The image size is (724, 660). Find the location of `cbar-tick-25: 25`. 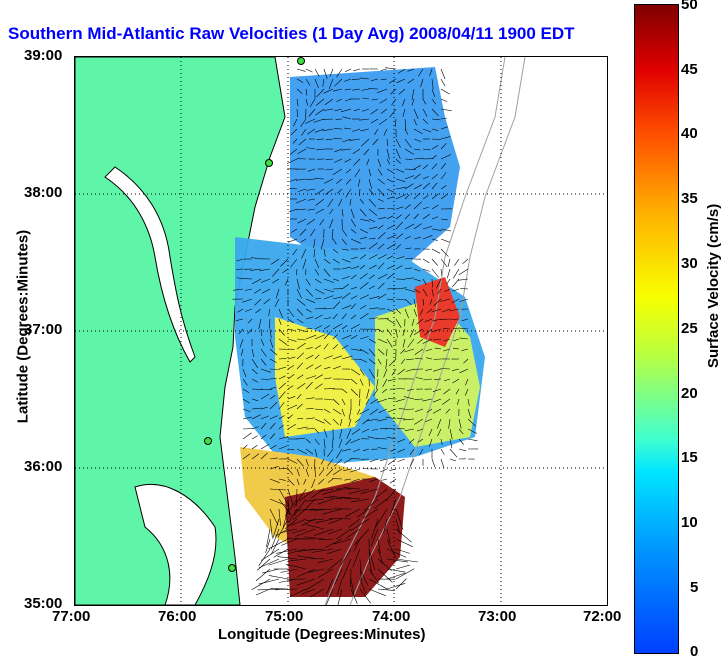

cbar-tick-25: 25 is located at coordinates (689, 328).